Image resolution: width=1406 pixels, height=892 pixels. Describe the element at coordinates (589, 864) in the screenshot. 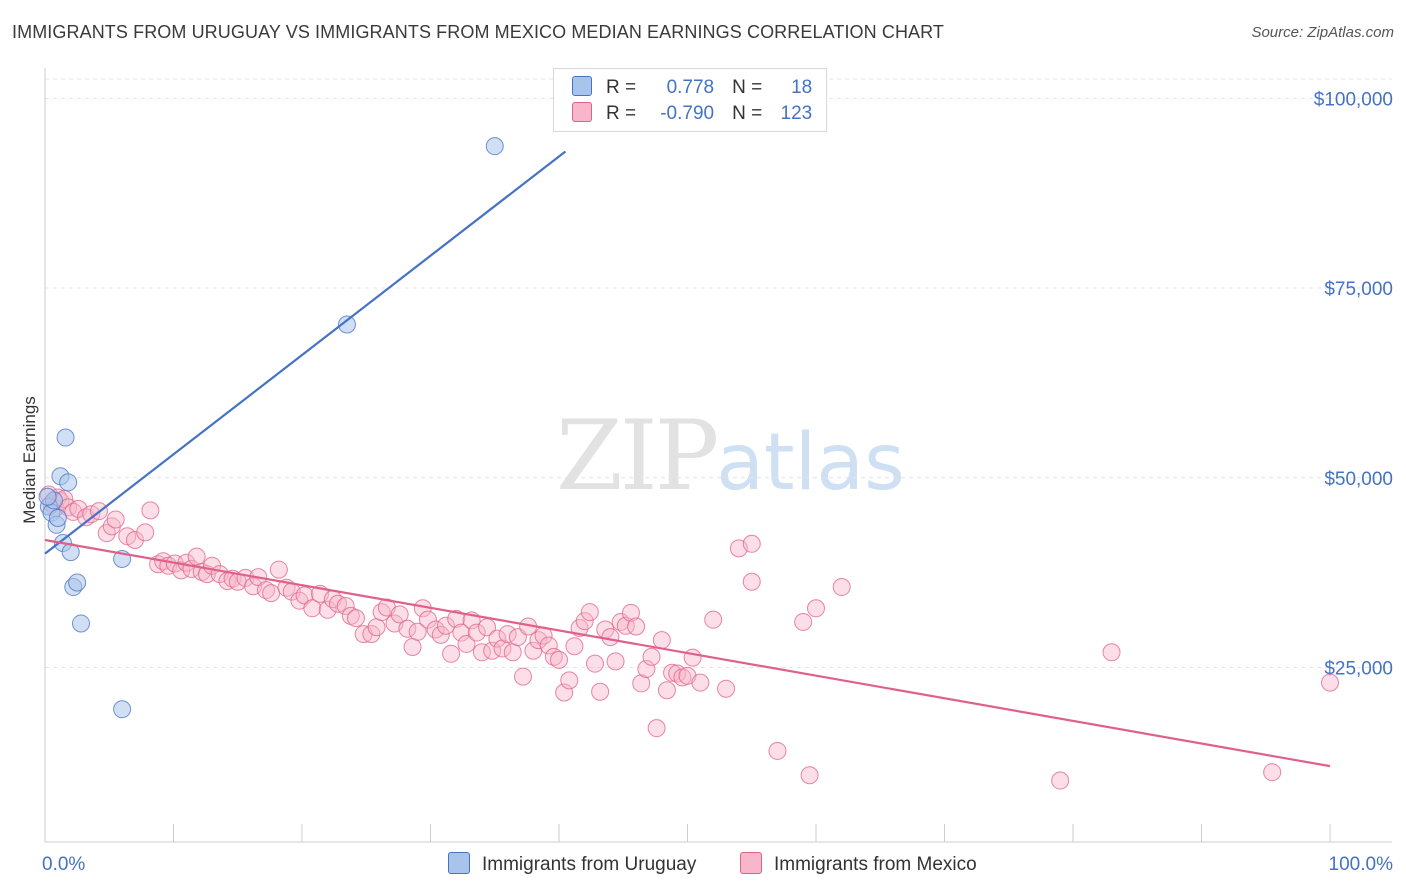

I see `legend-label-uruguay: Immigrants from Uruguay` at that location.